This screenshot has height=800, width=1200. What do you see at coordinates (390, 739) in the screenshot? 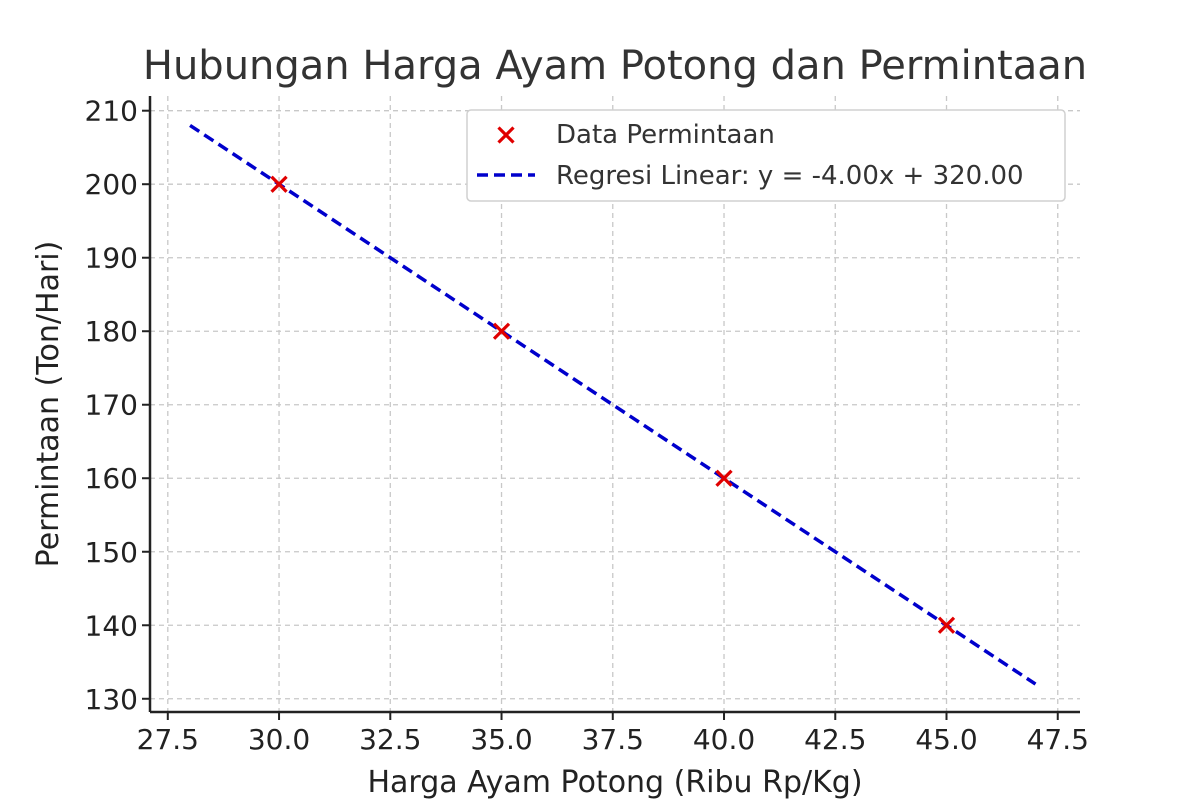
I see `x-tick-label: 32.5` at bounding box center [390, 739].